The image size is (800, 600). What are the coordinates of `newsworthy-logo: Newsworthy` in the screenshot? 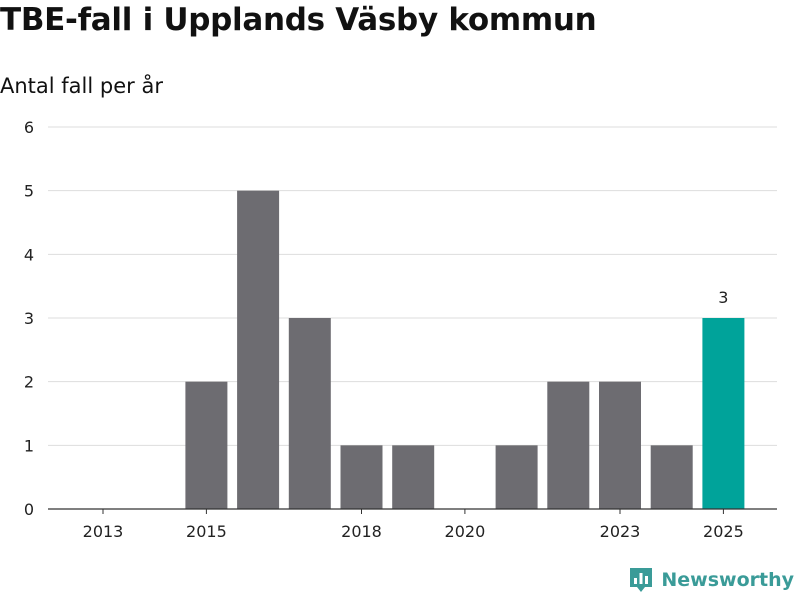 It's located at (711, 580).